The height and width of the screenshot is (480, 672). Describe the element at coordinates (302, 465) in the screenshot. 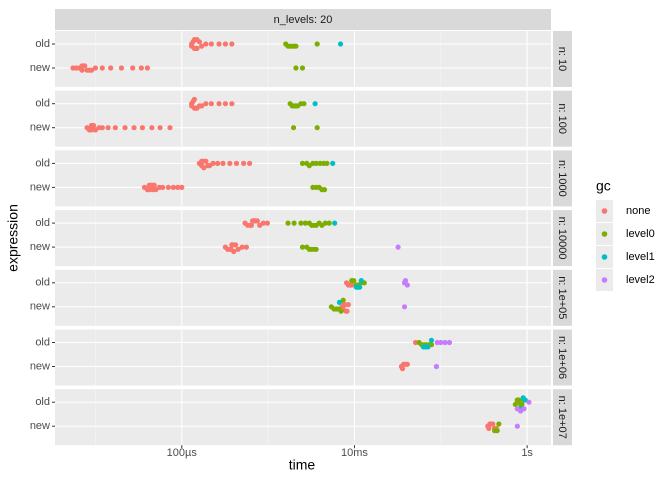

I see `x-axis-title: time` at that location.